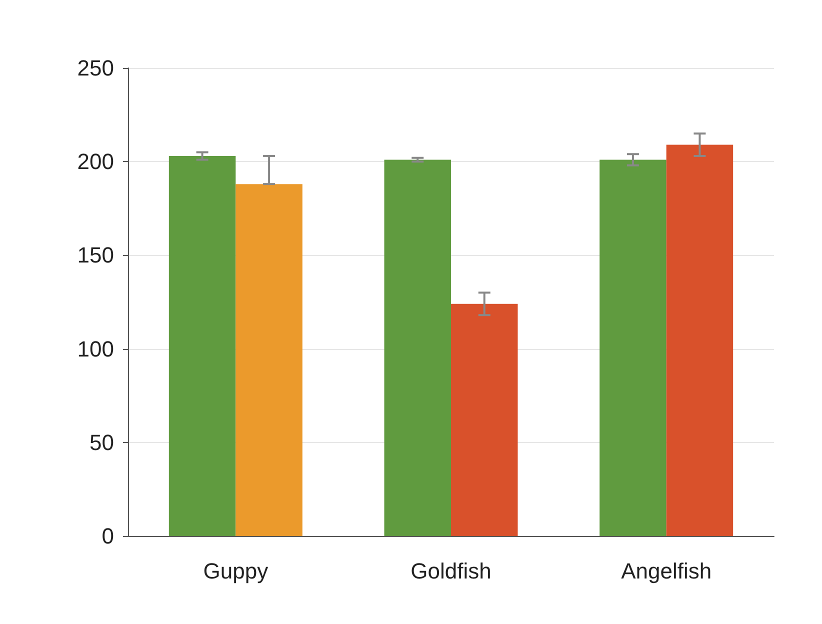 Image resolution: width=822 pixels, height=624 pixels. Describe the element at coordinates (235, 571) in the screenshot. I see `x-tick-label: Guppy` at that location.